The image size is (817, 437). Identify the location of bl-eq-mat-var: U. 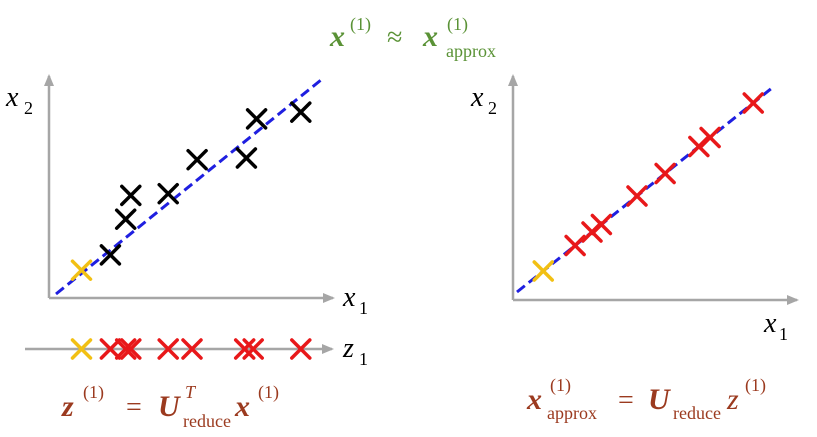
(169, 406).